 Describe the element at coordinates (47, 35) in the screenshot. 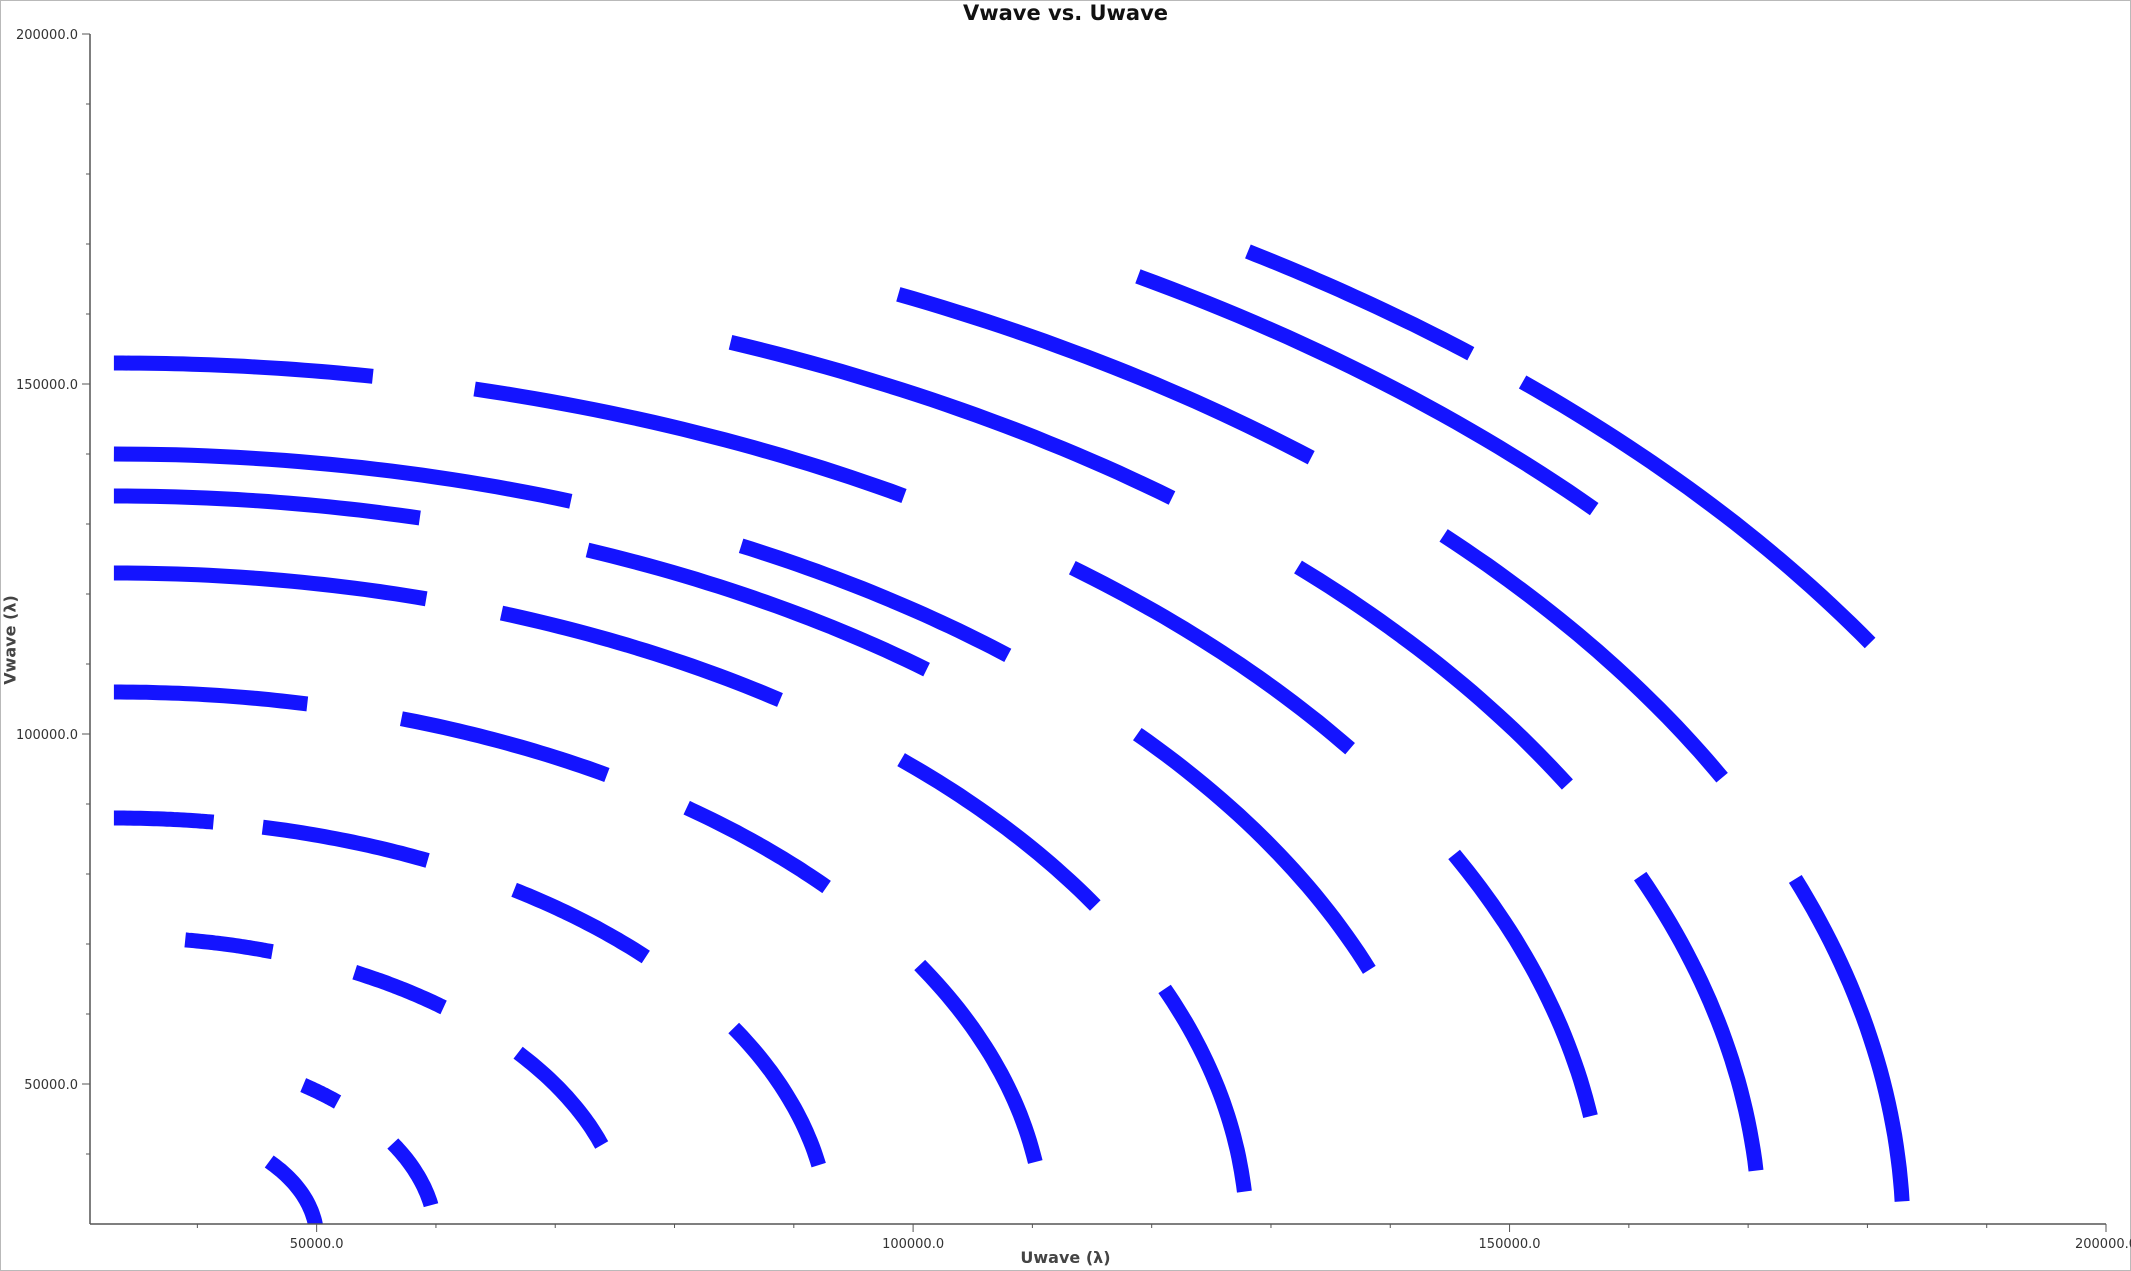

I see `y-tick-label: 200000.0` at that location.